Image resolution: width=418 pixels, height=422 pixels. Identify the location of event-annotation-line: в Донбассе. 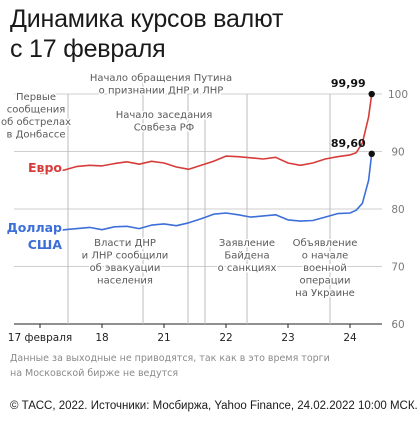
(36, 135).